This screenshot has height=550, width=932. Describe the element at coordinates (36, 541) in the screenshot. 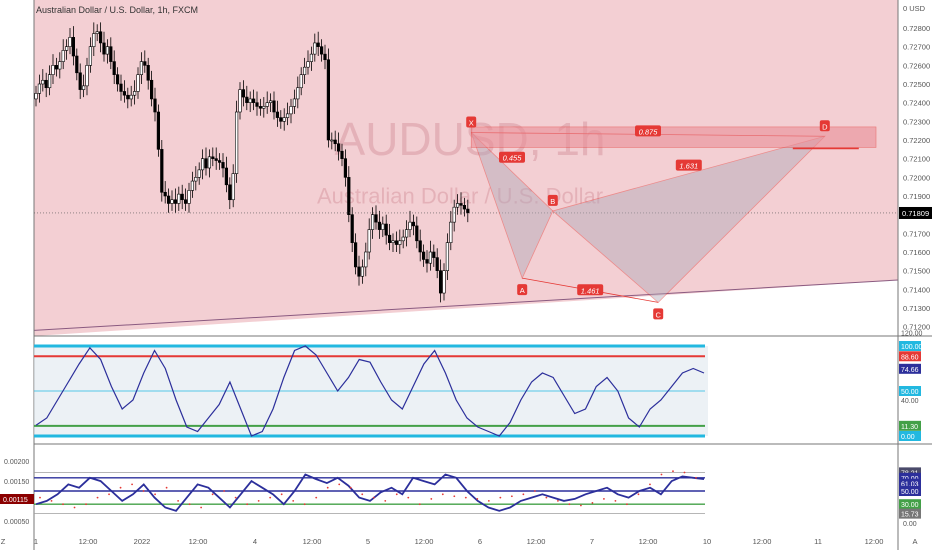

I see `time-axis-label: 1` at that location.